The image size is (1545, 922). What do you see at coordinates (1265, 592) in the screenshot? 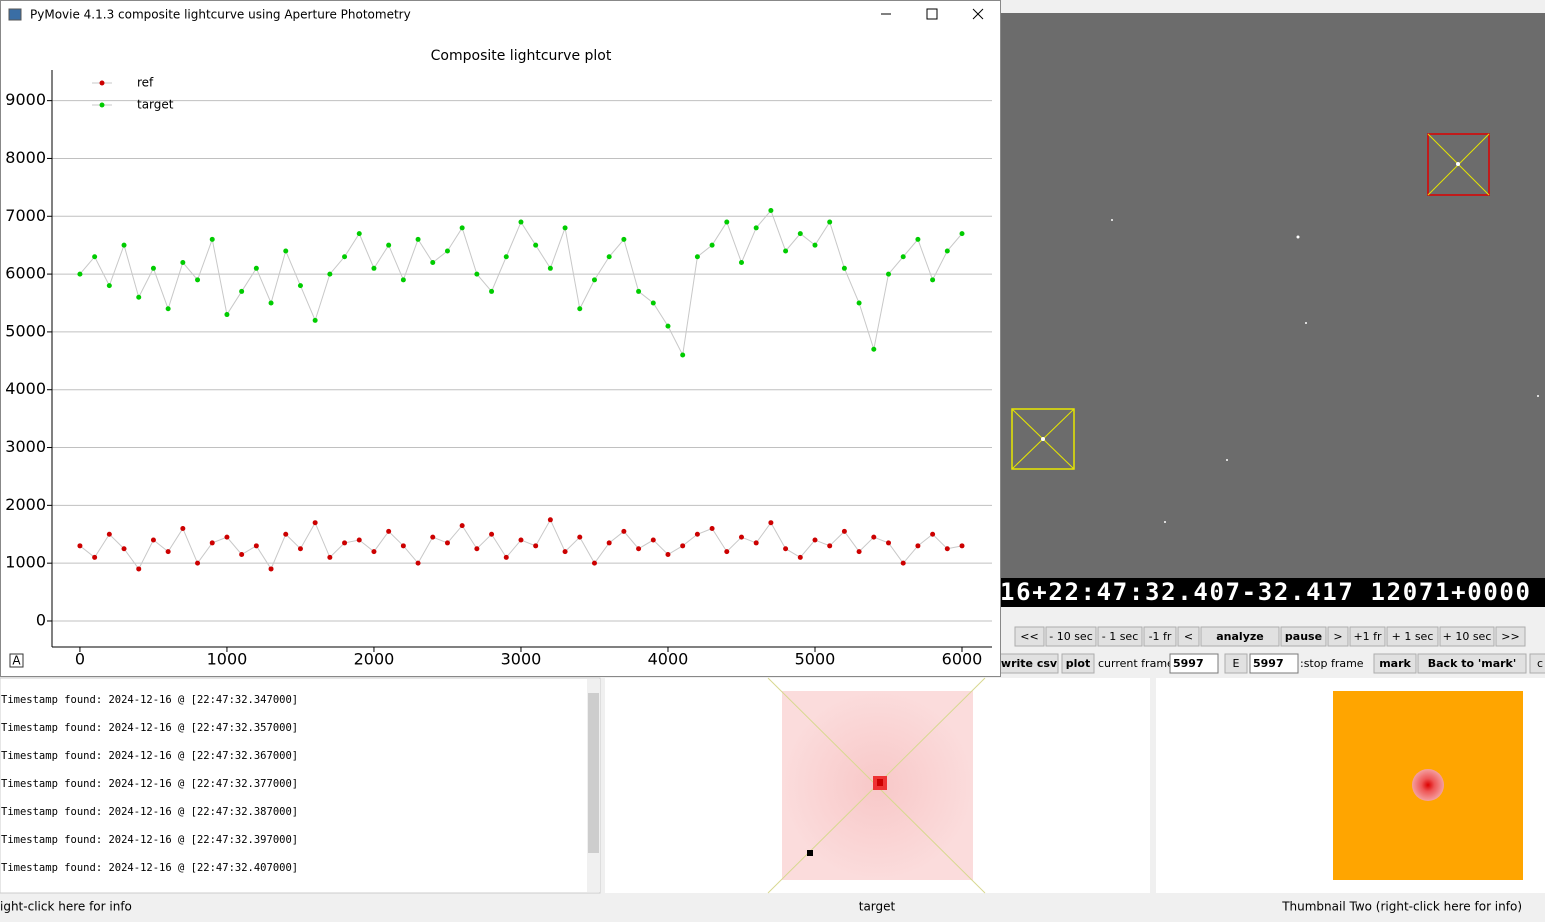
I see `timestamp-overlay: 16+22:47:32.407-32.417 12071+0000` at bounding box center [1265, 592].